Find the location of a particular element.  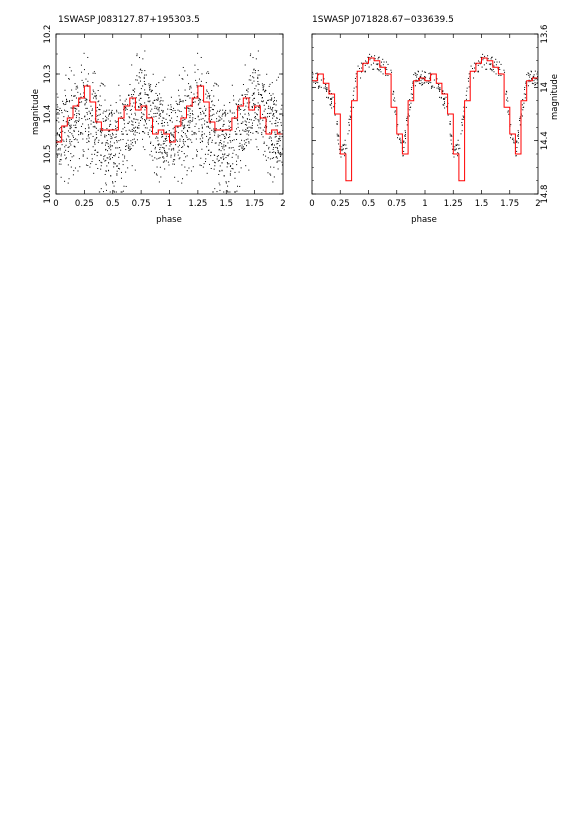

x-tick-label: 0.5 is located at coordinates (113, 204).